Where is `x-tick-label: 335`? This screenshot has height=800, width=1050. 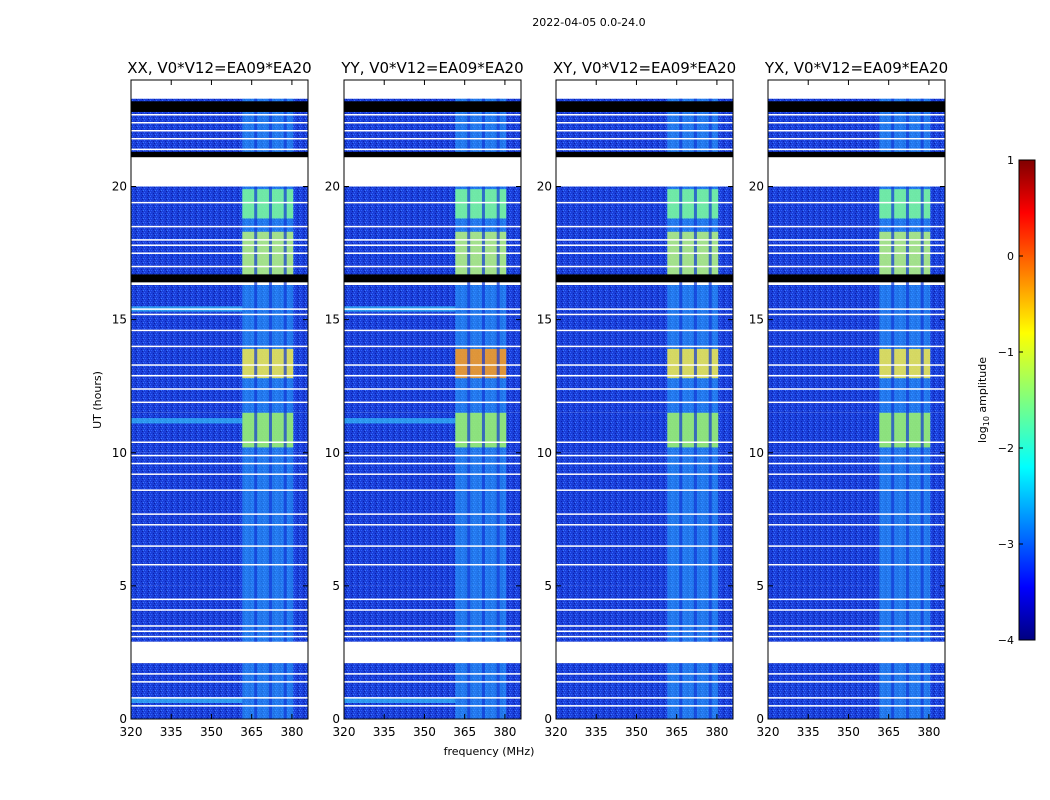 x-tick-label: 335 is located at coordinates (384, 732).